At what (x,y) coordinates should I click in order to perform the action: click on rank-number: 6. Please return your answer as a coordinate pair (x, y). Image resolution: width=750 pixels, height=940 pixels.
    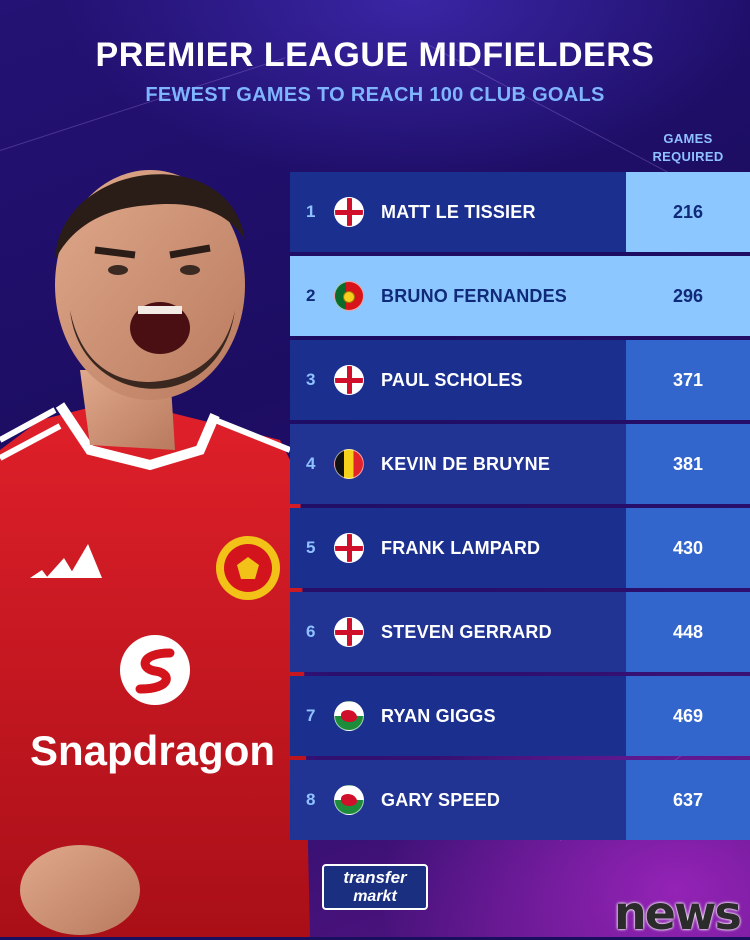
    Looking at the image, I should click on (311, 631).